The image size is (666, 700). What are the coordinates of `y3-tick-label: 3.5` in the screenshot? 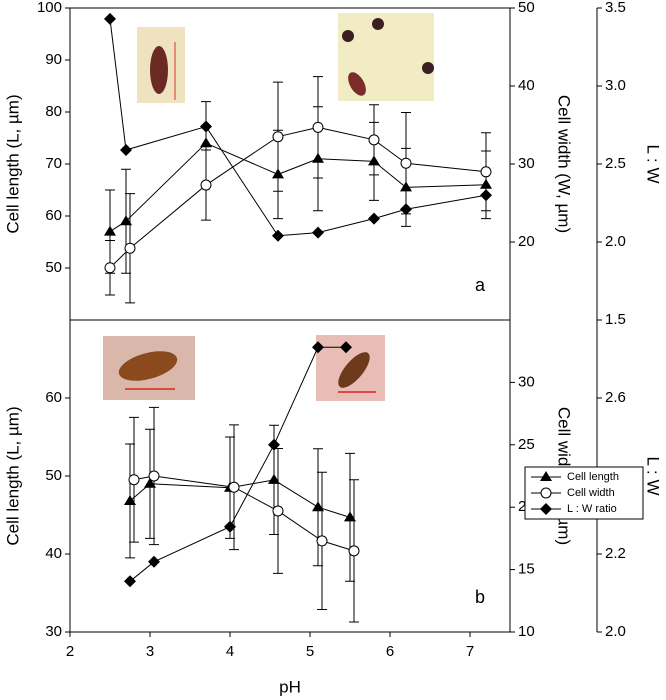 It's located at (615, 8).